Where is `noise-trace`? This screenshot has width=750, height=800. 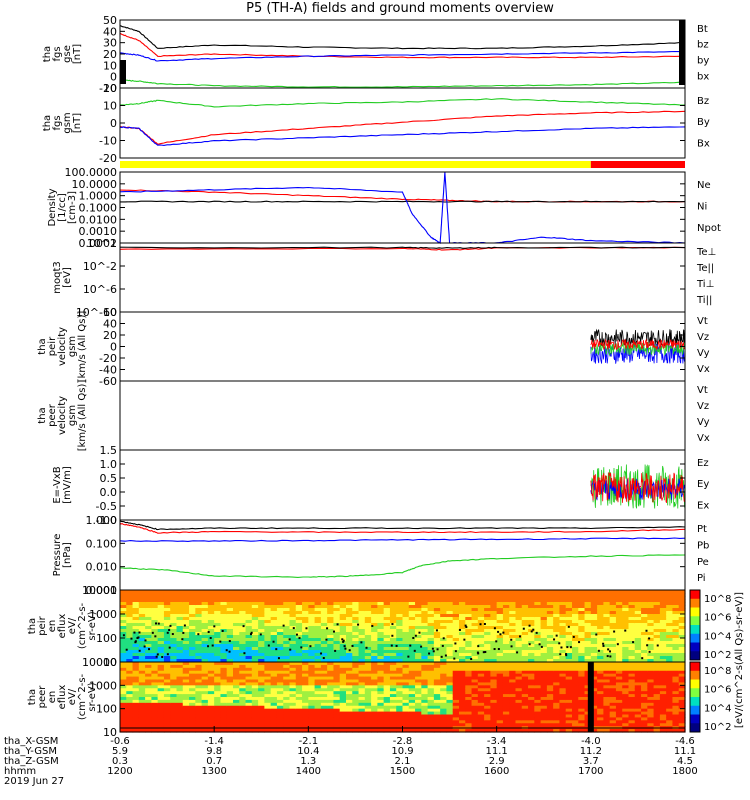 noise-trace is located at coordinates (637, 338).